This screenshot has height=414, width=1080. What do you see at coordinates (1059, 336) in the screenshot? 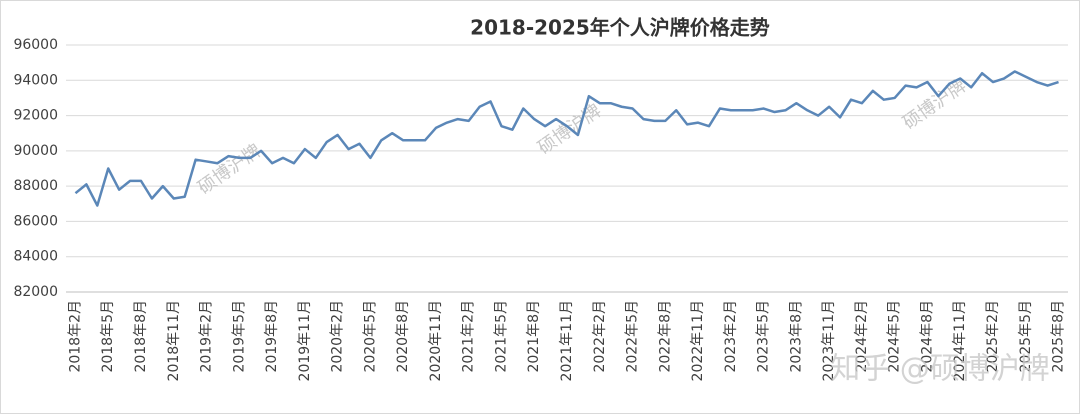
I see `x-tick-label: 2025年8月` at bounding box center [1059, 336].